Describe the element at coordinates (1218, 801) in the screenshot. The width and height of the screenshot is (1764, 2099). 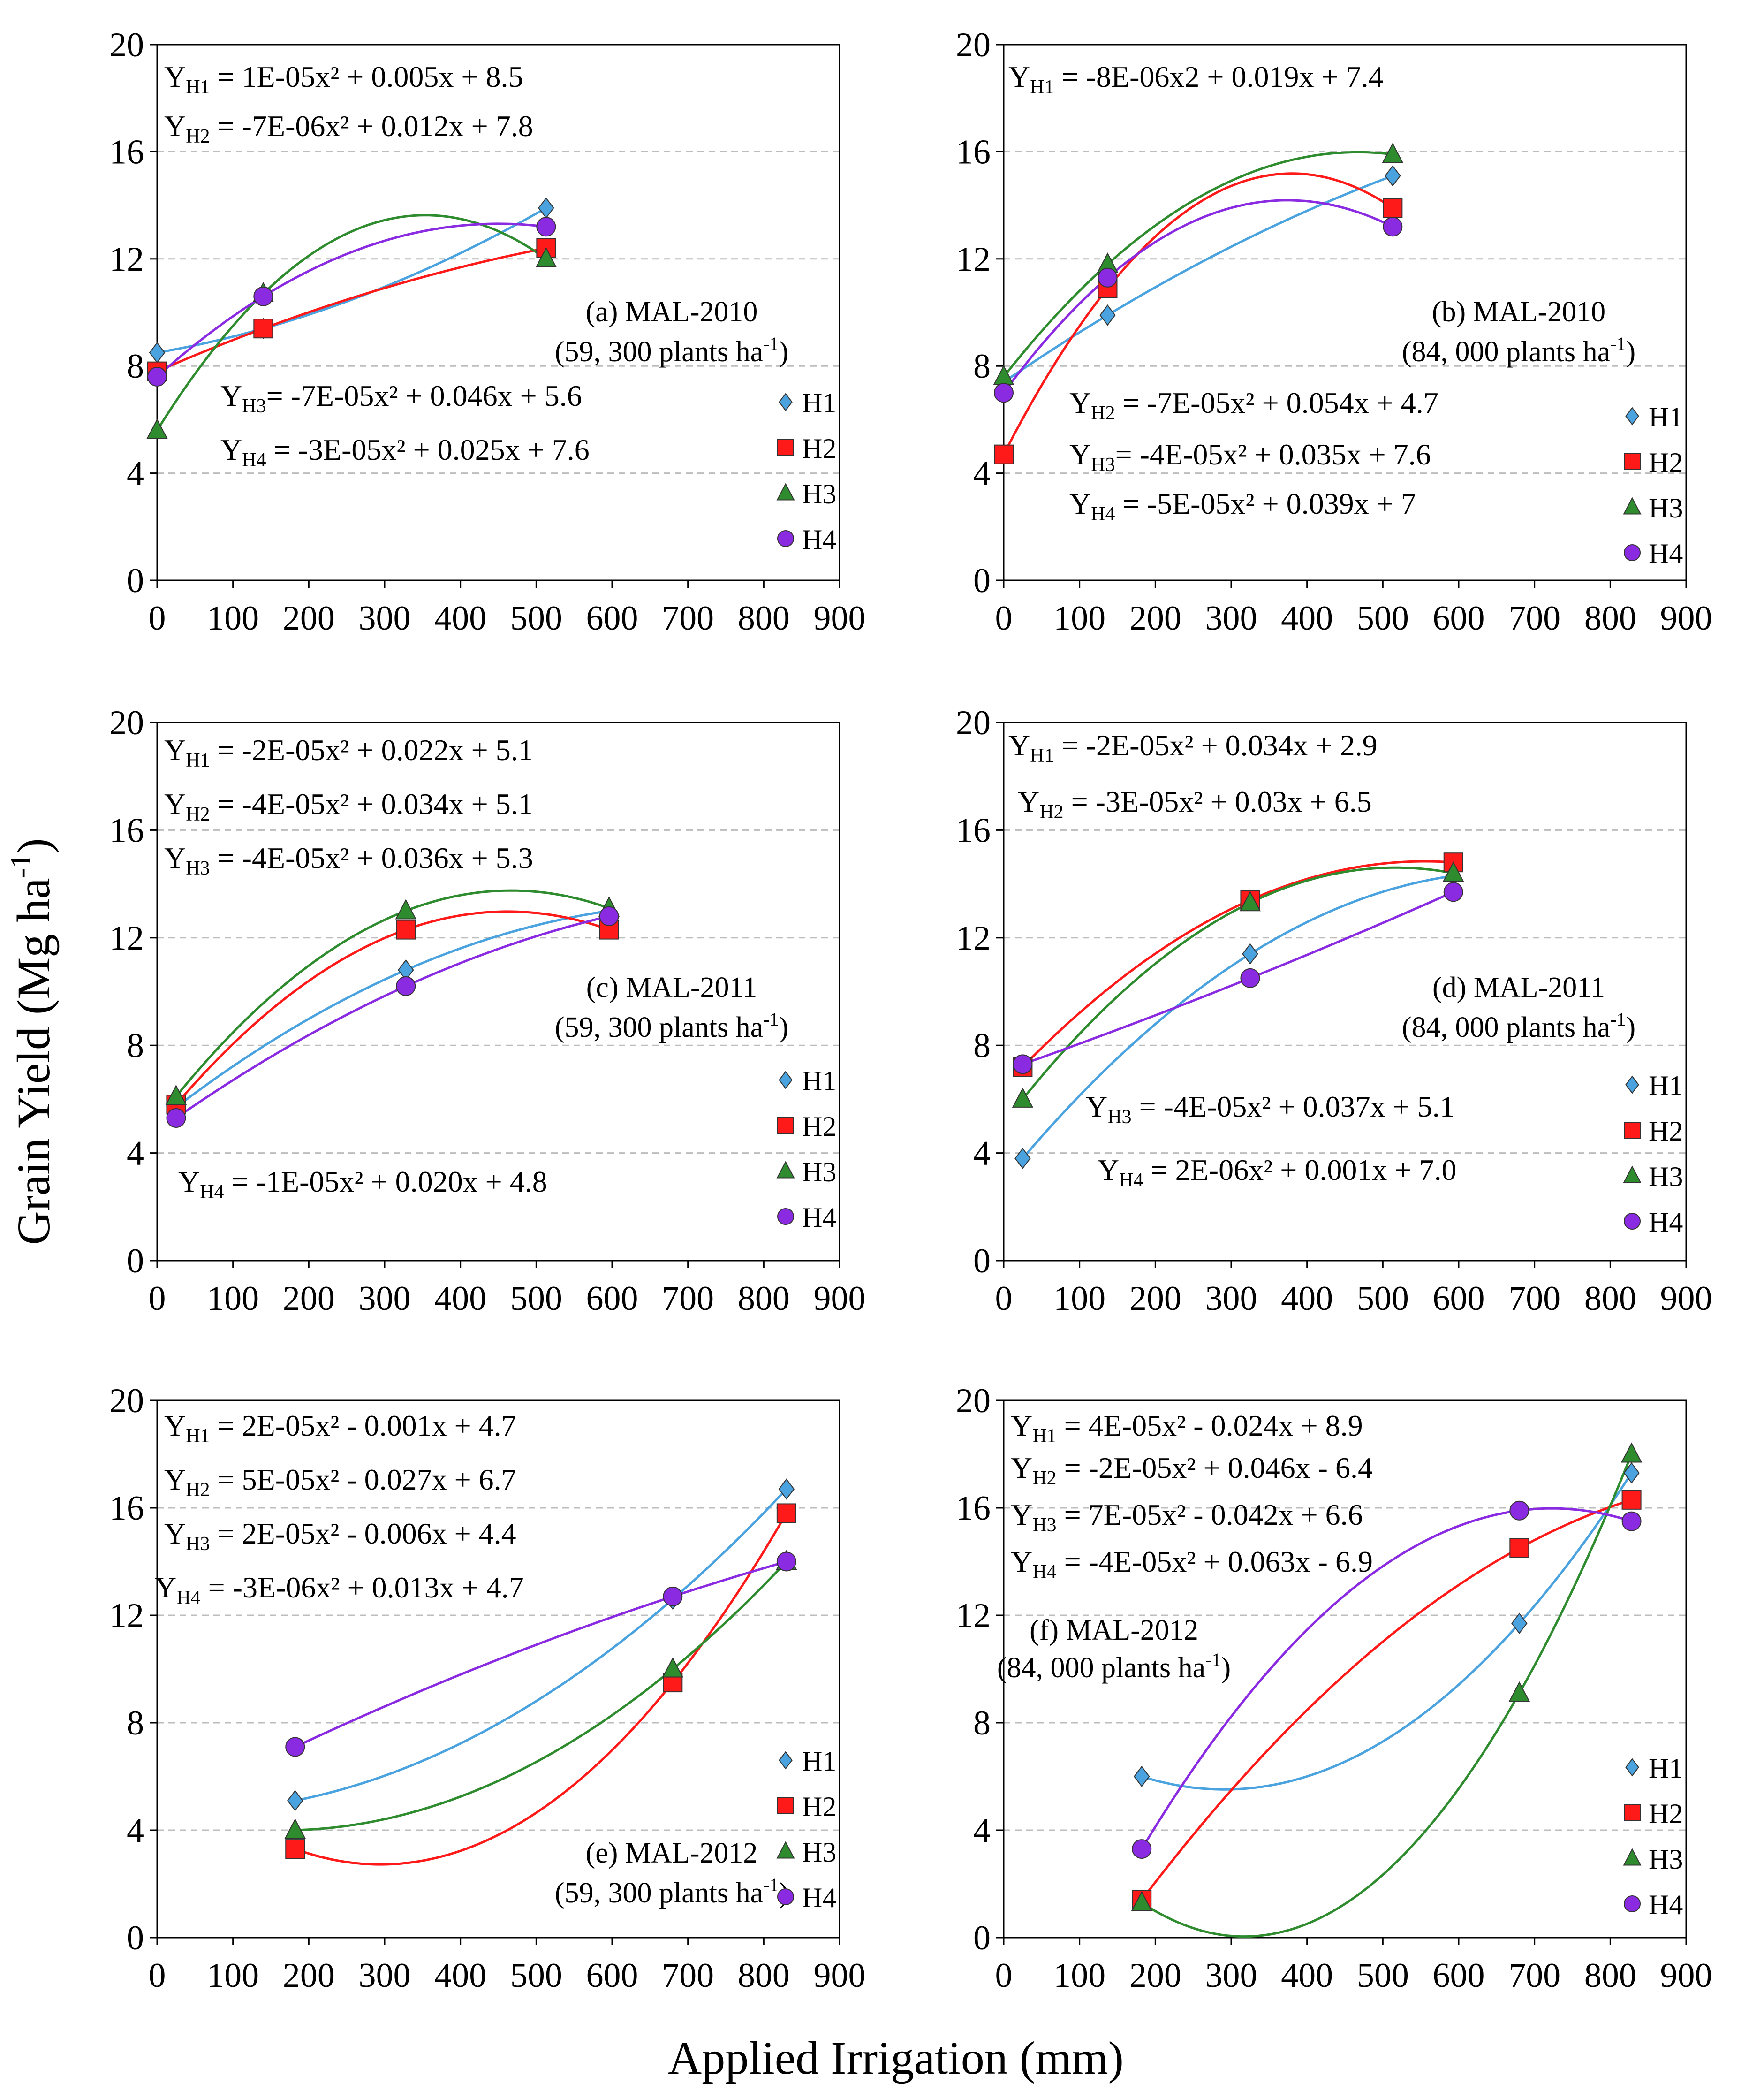
I see `equation-body: = -3E-05x² + 0.03x + 6.5` at that location.